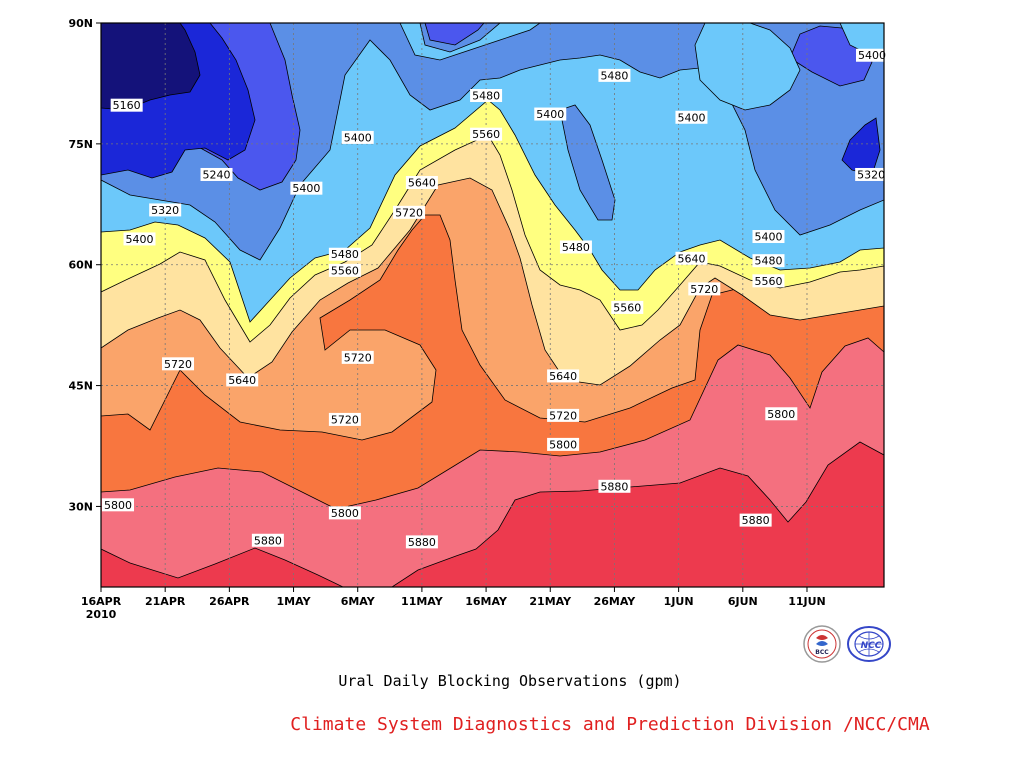  What do you see at coordinates (679, 601) in the screenshot?
I see `x-tick-label: 1JUN` at bounding box center [679, 601].